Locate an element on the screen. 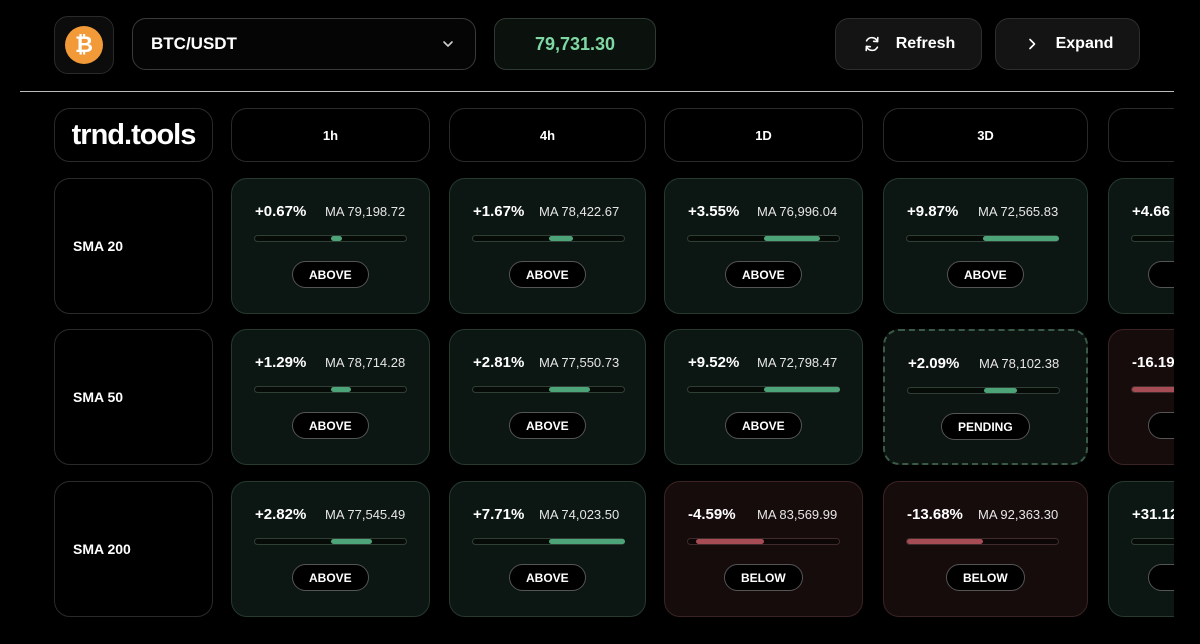 The height and width of the screenshot is (644, 1200). percent-change: +31.12 is located at coordinates (1153, 514).